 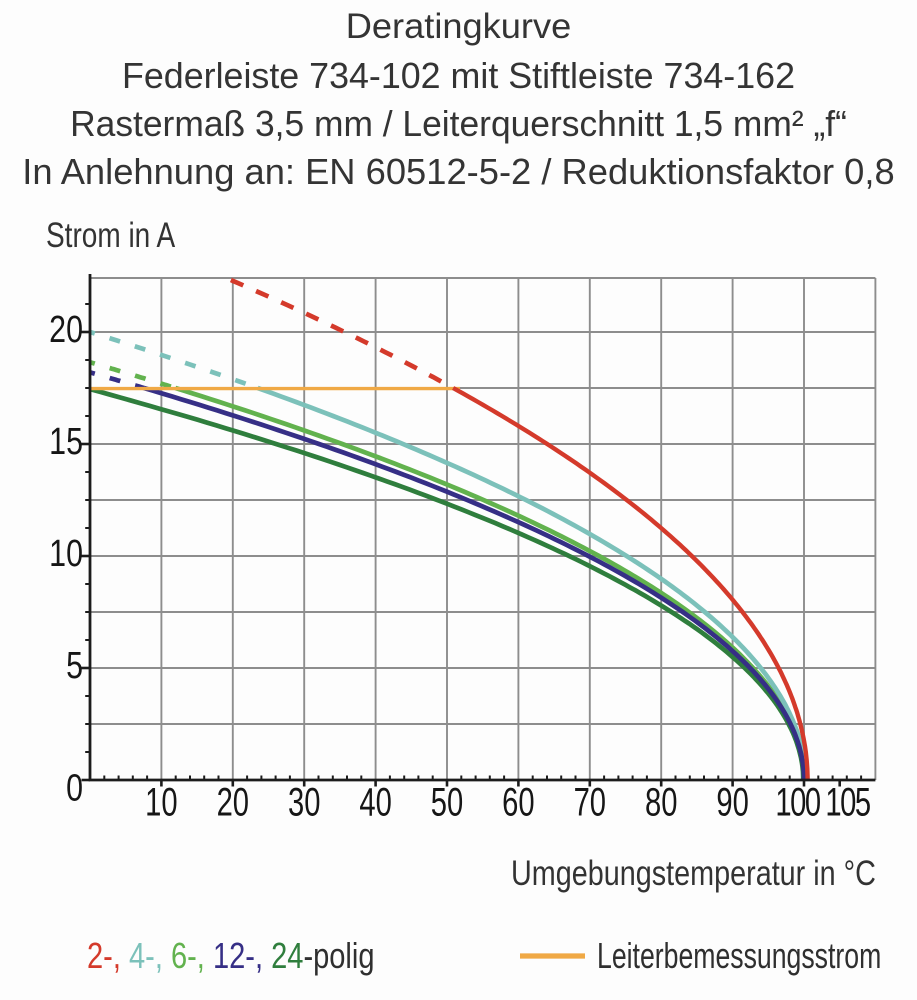 What do you see at coordinates (661, 802) in the screenshot?
I see `svg-text: 80` at bounding box center [661, 802].